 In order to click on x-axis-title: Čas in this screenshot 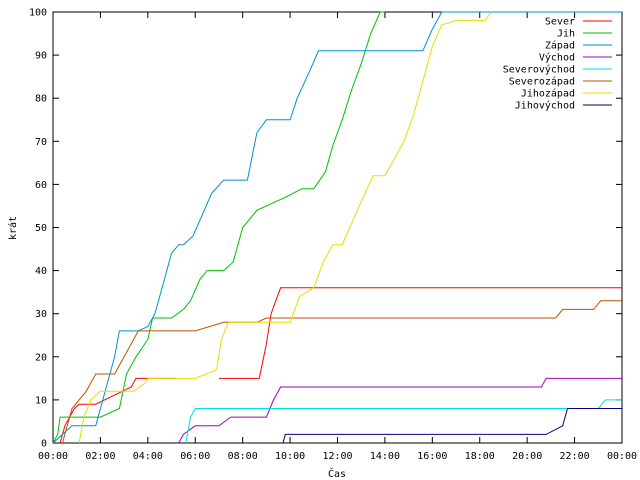, I will do `click(337, 473)`.